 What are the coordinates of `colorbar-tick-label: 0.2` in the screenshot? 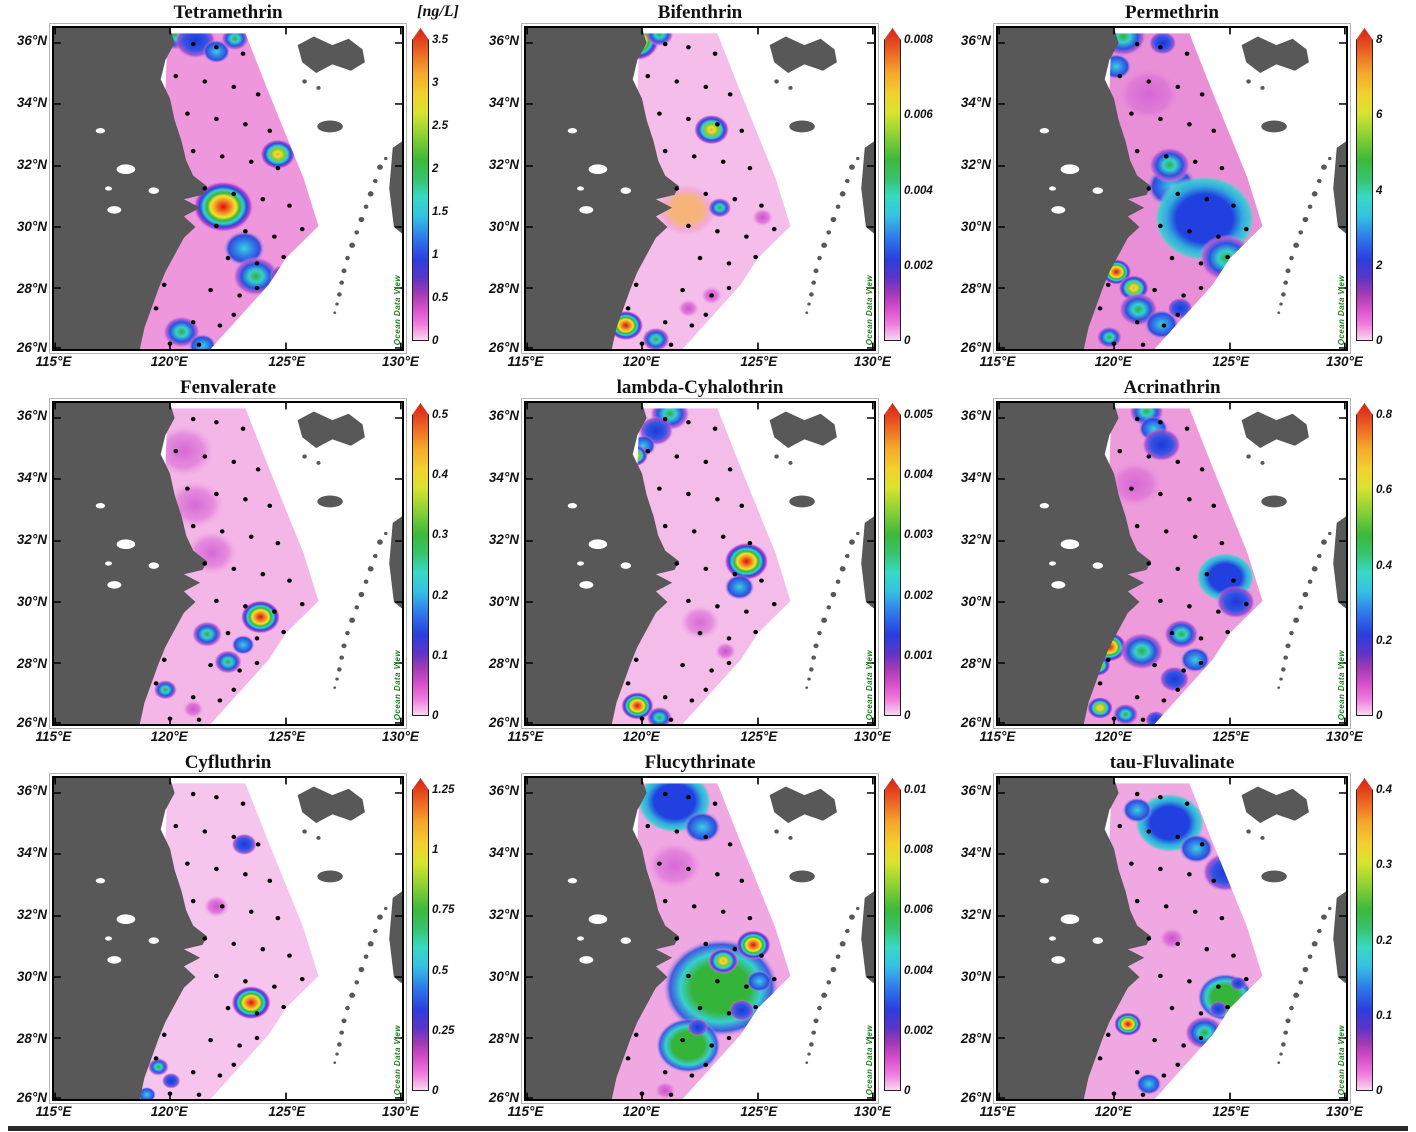 It's located at (1384, 940).